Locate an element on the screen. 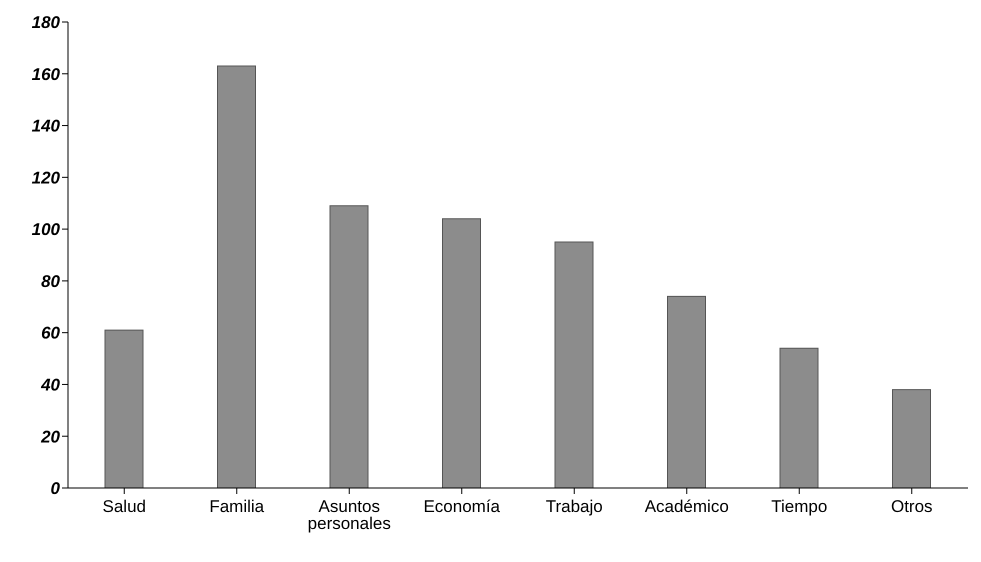  y-tick-label: 140 is located at coordinates (46, 126).